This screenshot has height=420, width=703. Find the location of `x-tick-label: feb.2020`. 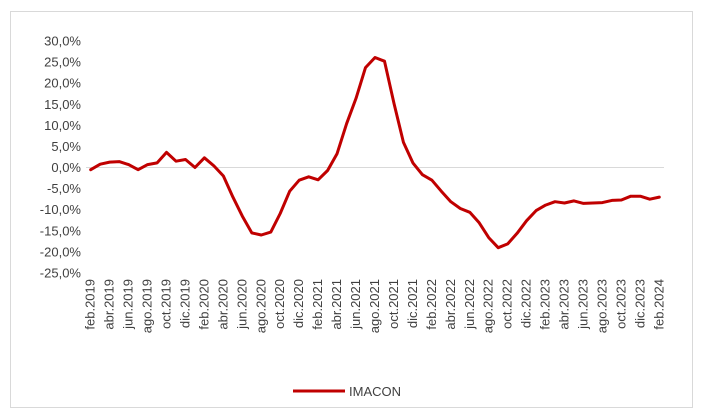

x-tick-label: feb.2020 is located at coordinates (203, 304).